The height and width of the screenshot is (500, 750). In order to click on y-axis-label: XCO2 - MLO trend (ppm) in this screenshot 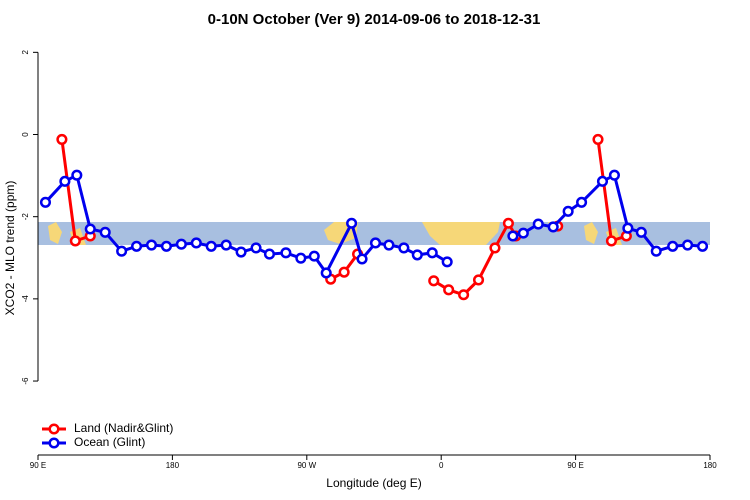, I will do `click(10, 248)`.